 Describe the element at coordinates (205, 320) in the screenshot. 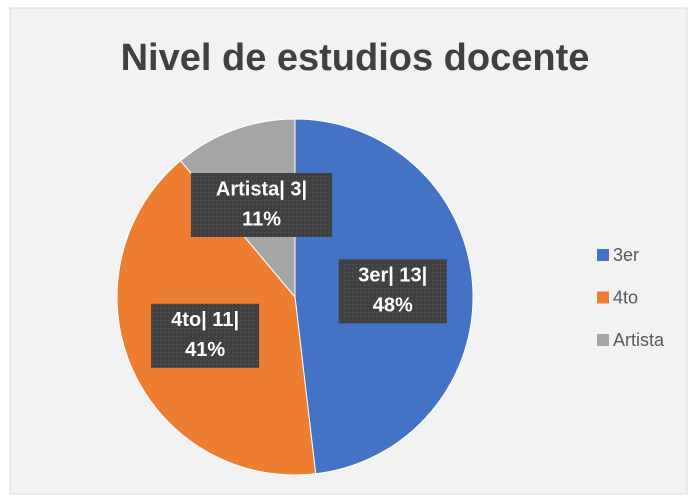

I see `data-label: 4to| 11|` at that location.